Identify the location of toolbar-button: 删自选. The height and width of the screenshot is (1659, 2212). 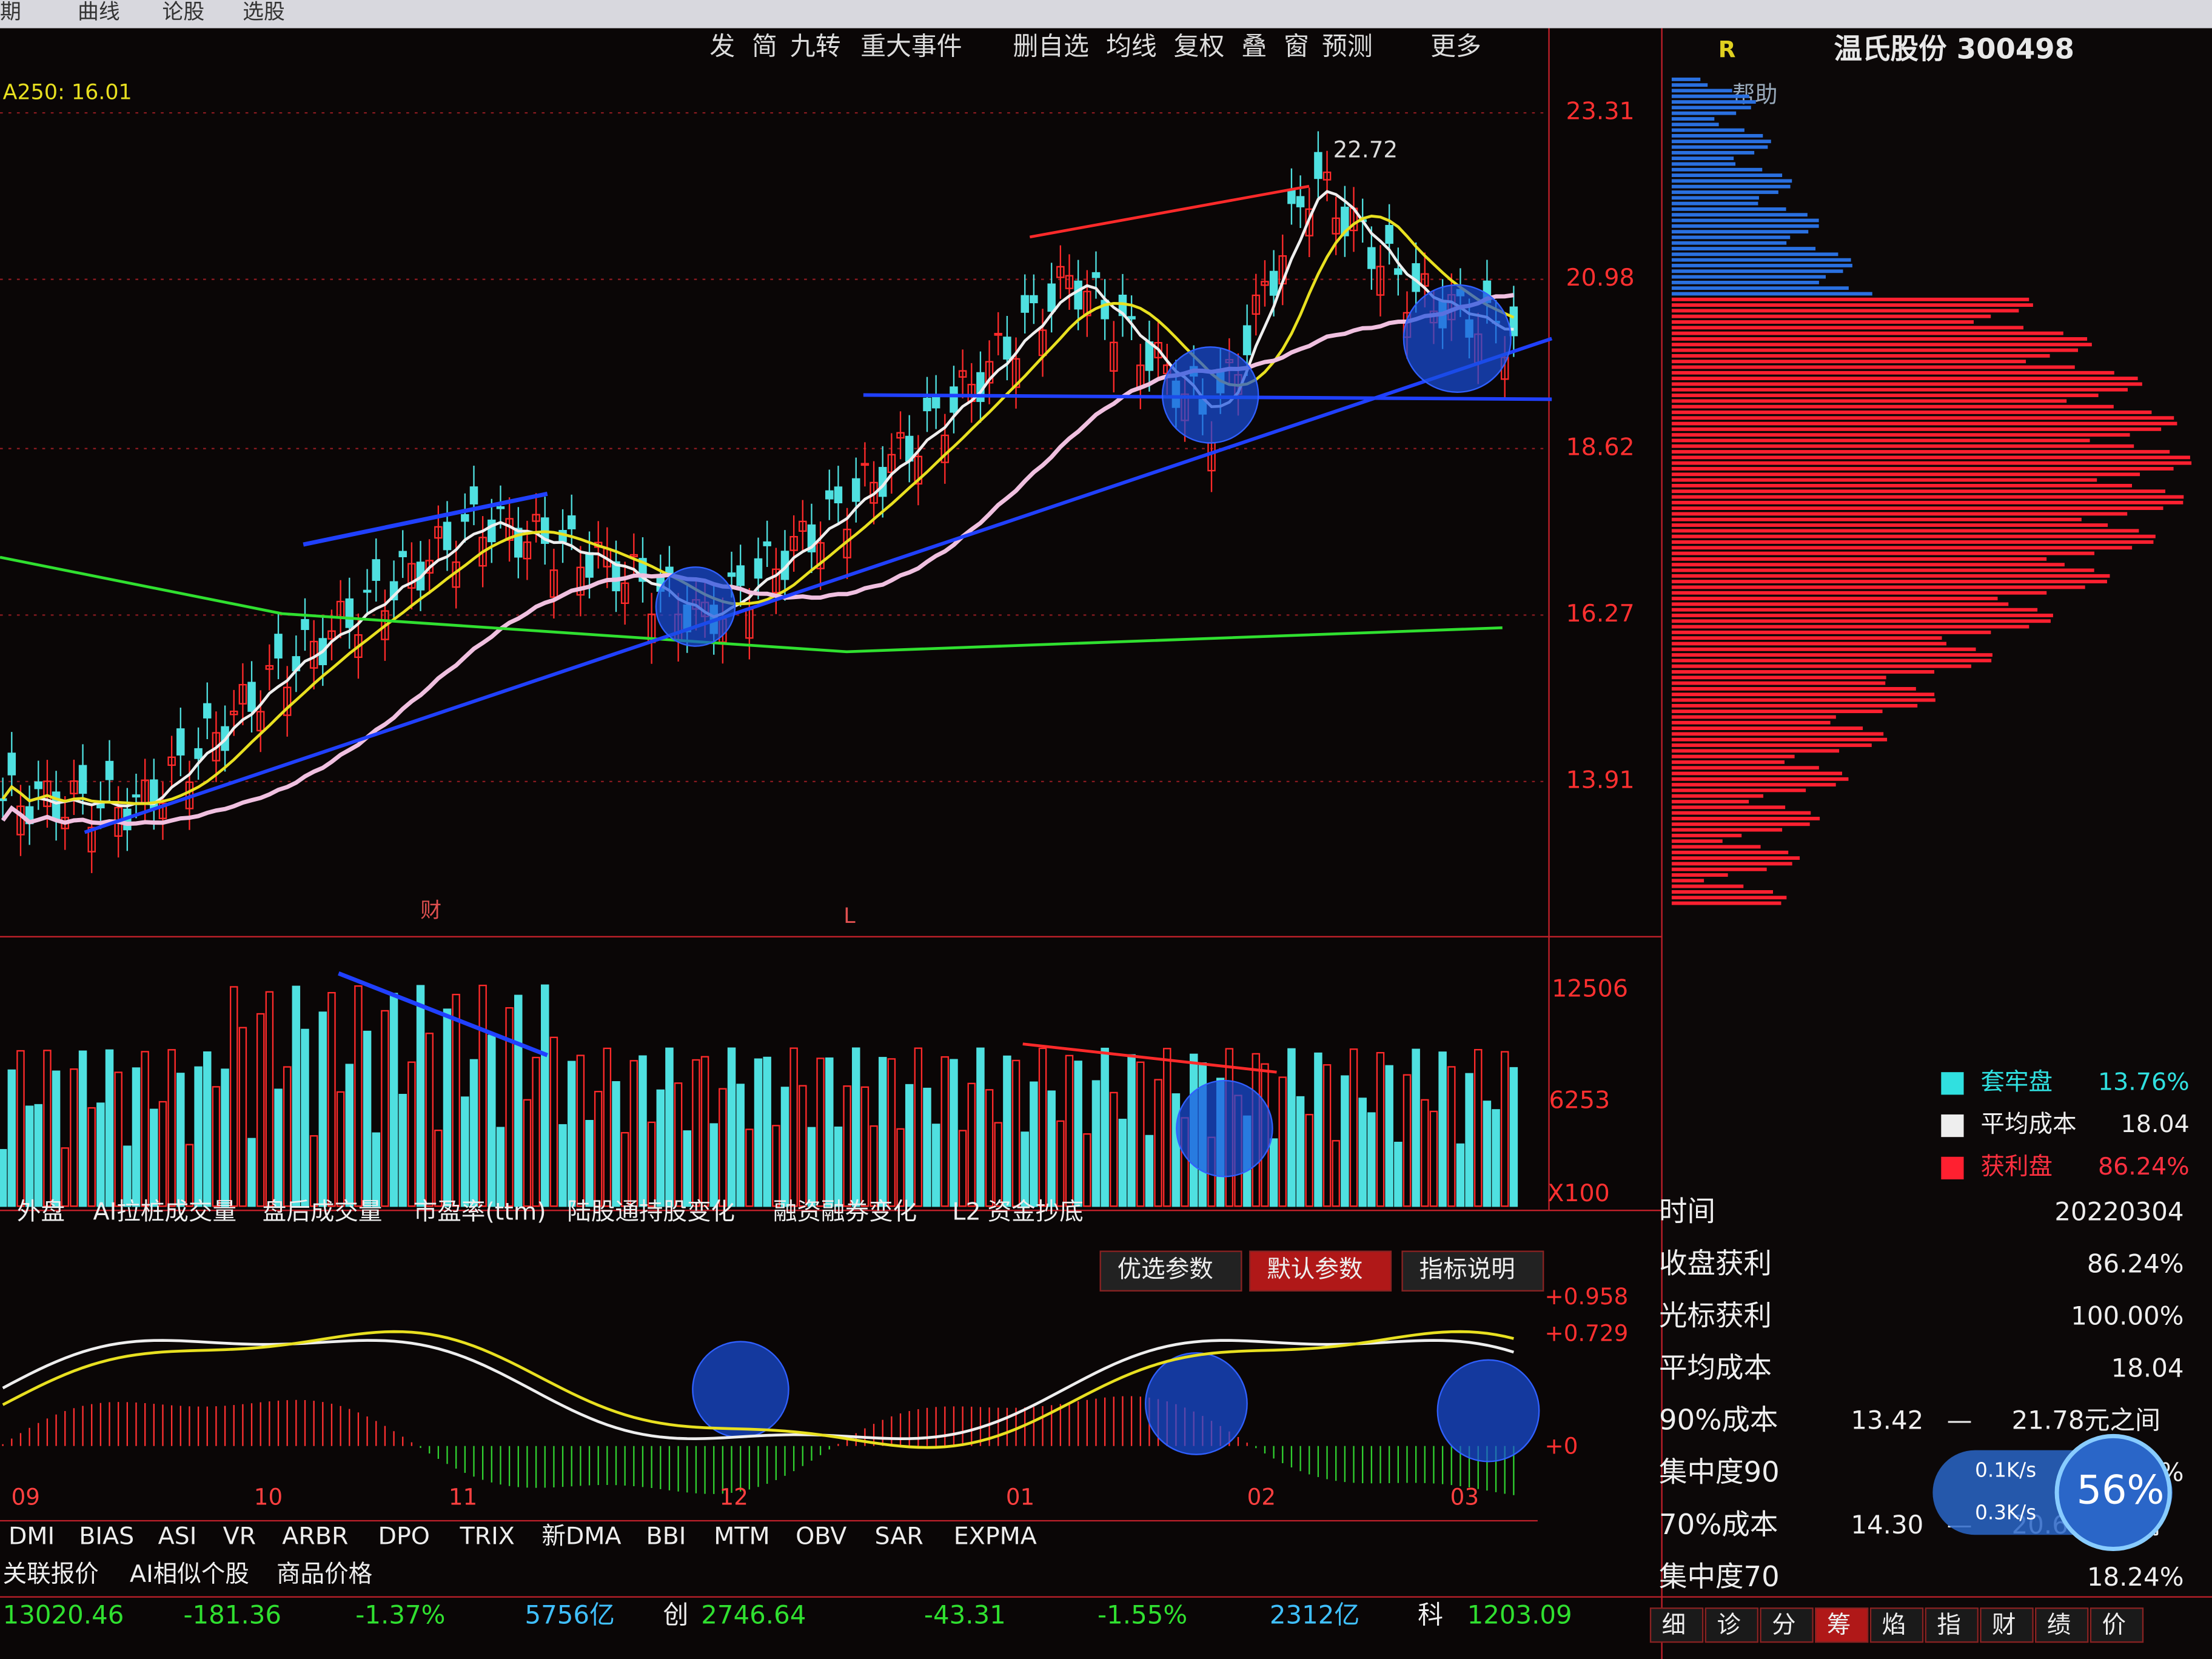
(1051, 46).